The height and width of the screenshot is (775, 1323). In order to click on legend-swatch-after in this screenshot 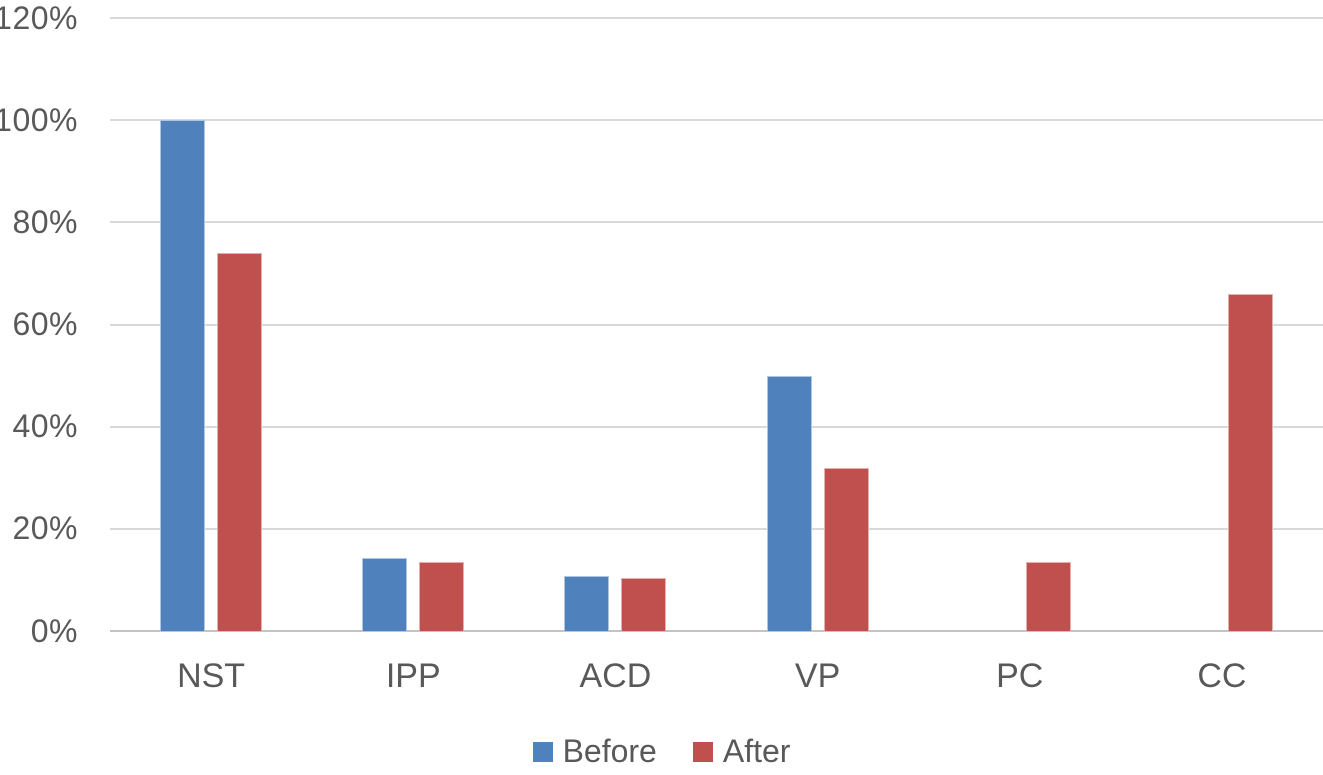, I will do `click(702, 751)`.